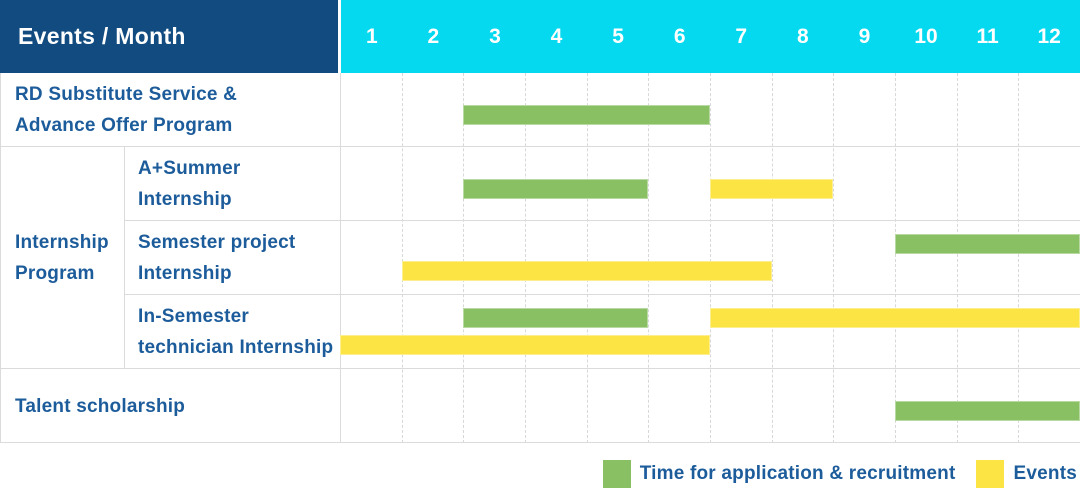 The height and width of the screenshot is (494, 1080). Describe the element at coordinates (540, 442) in the screenshot. I see `table-bottom-border` at that location.